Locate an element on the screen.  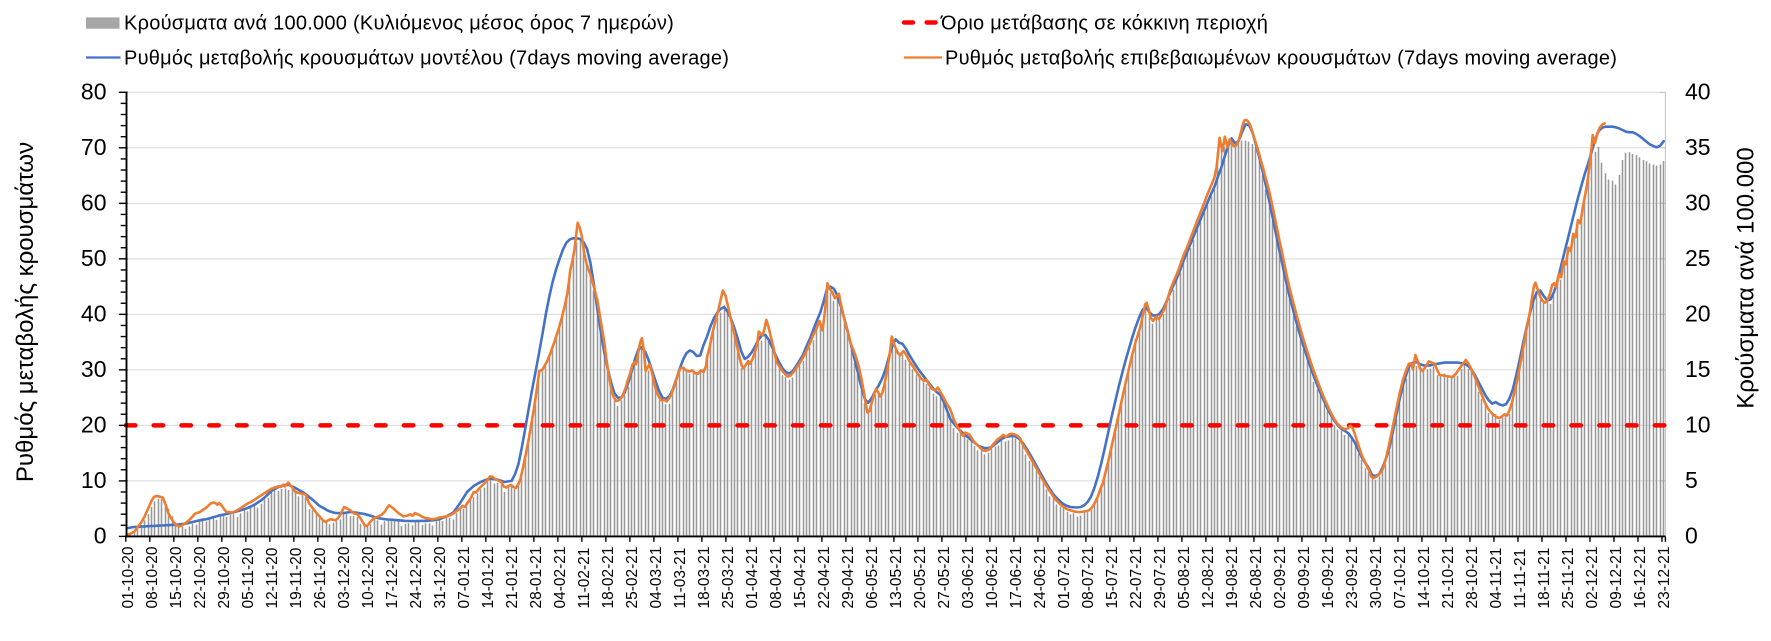
svg-text: 16-12-21 is located at coordinates (1640, 577).